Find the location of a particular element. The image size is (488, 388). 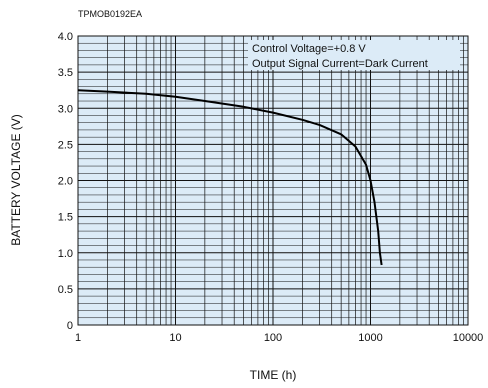

x-tick-label: 1000 is located at coordinates (370, 338).